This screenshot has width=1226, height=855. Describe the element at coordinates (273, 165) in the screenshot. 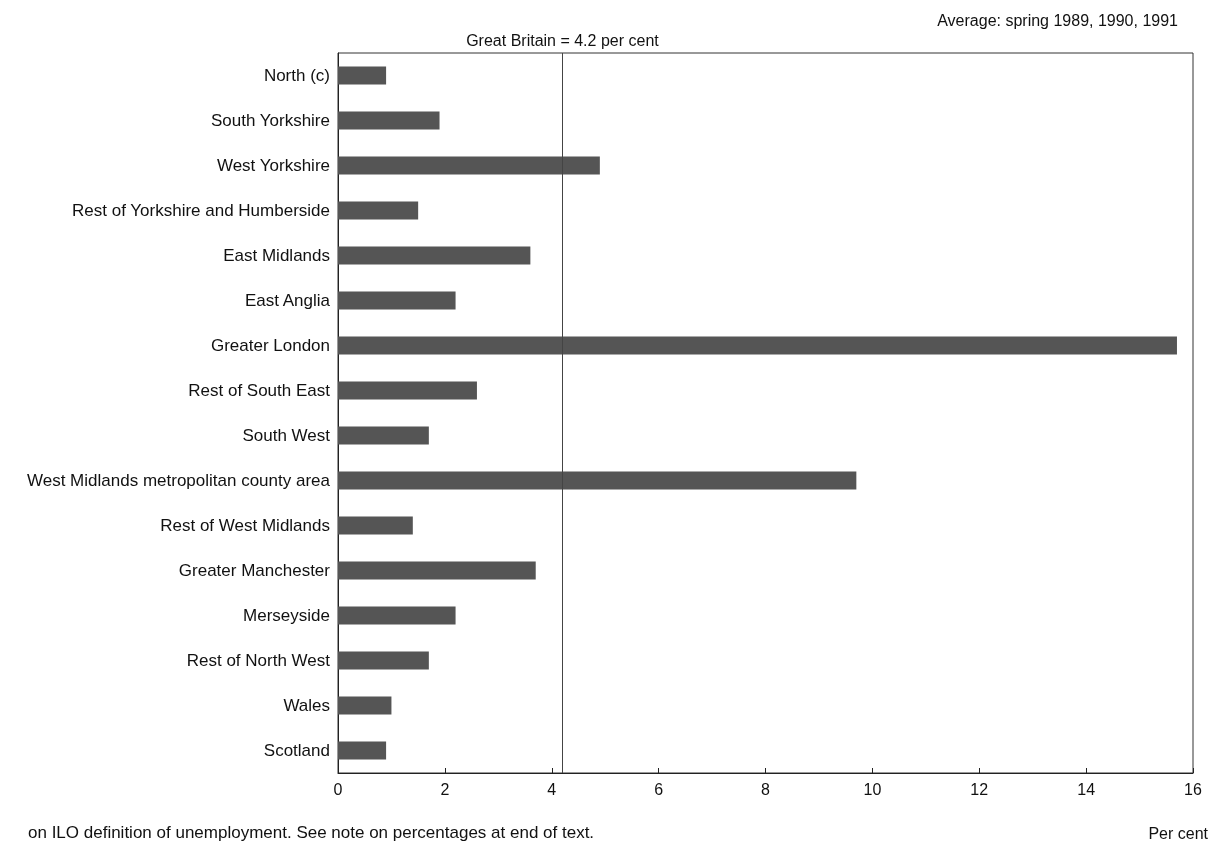

I see `y-tick-label: West Yorkshire` at that location.